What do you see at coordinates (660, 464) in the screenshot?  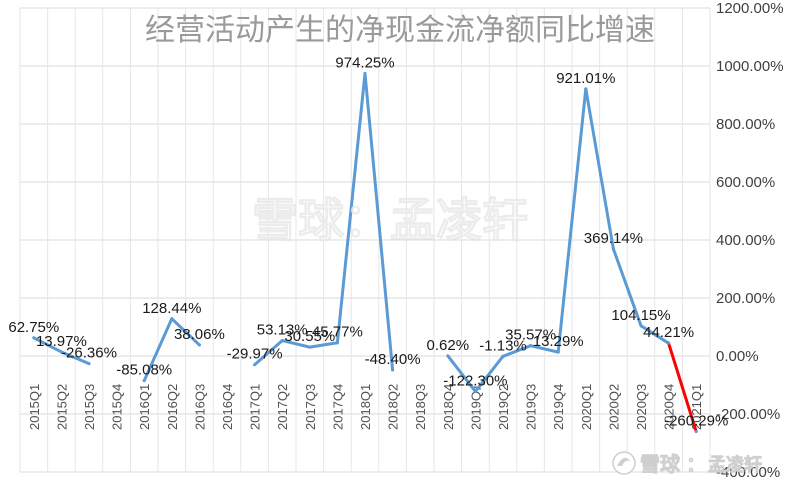 I see `corner-brand-text: 雪球` at bounding box center [660, 464].